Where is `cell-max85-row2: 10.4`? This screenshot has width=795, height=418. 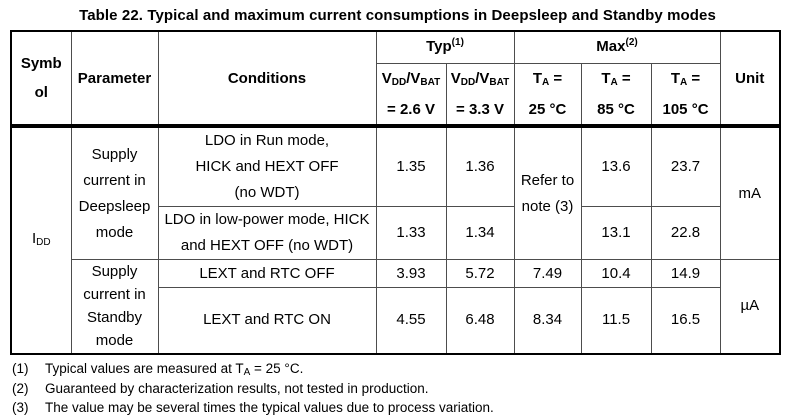
cell-max85-row2: 10.4 is located at coordinates (616, 273).